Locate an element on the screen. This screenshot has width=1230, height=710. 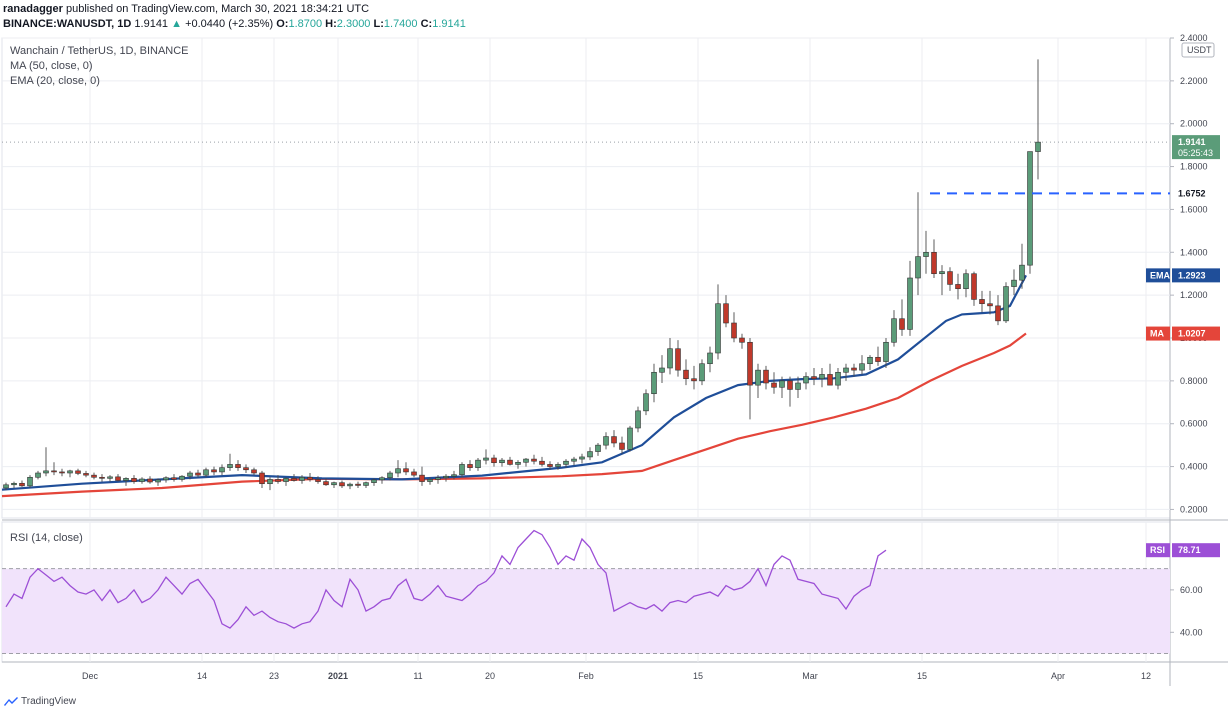
high-value: 2.3000 is located at coordinates (353, 24).